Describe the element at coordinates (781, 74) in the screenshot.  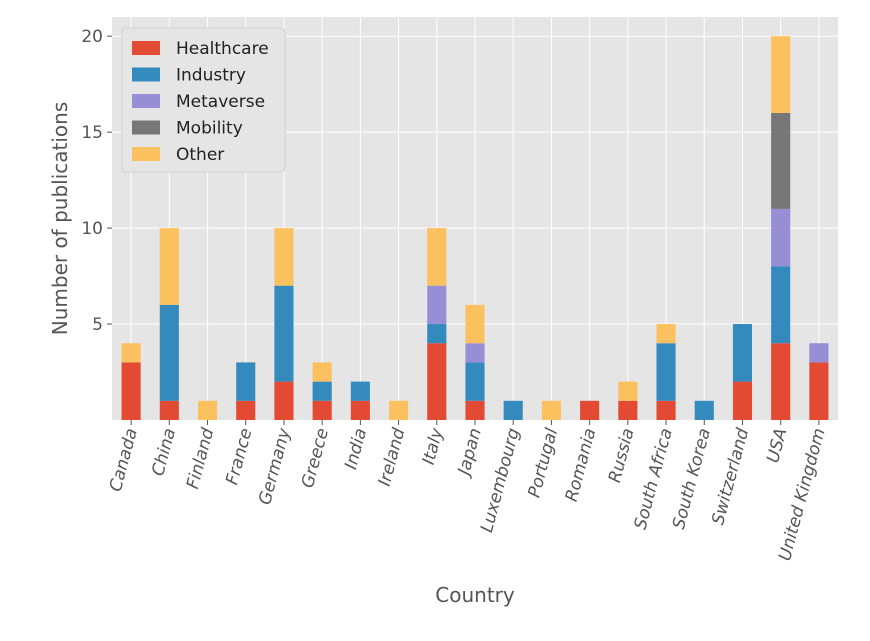
I see `bar-other-usa` at that location.